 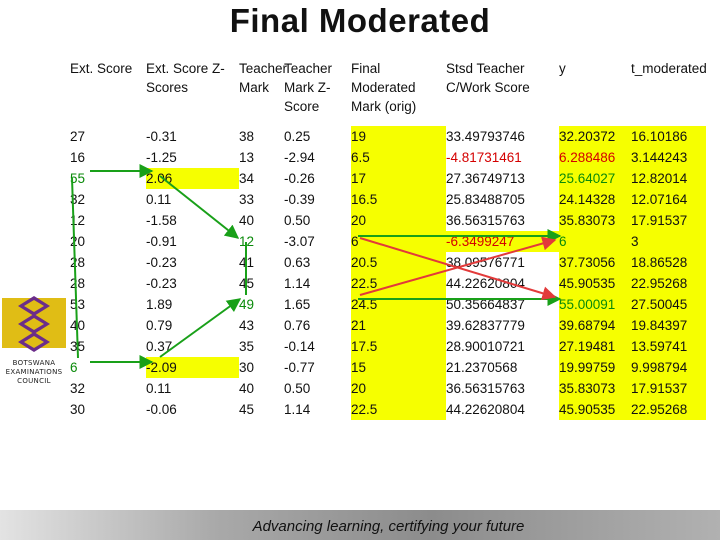 What do you see at coordinates (34, 372) in the screenshot?
I see `logo-line-2: EXAMINATIONS` at bounding box center [34, 372].